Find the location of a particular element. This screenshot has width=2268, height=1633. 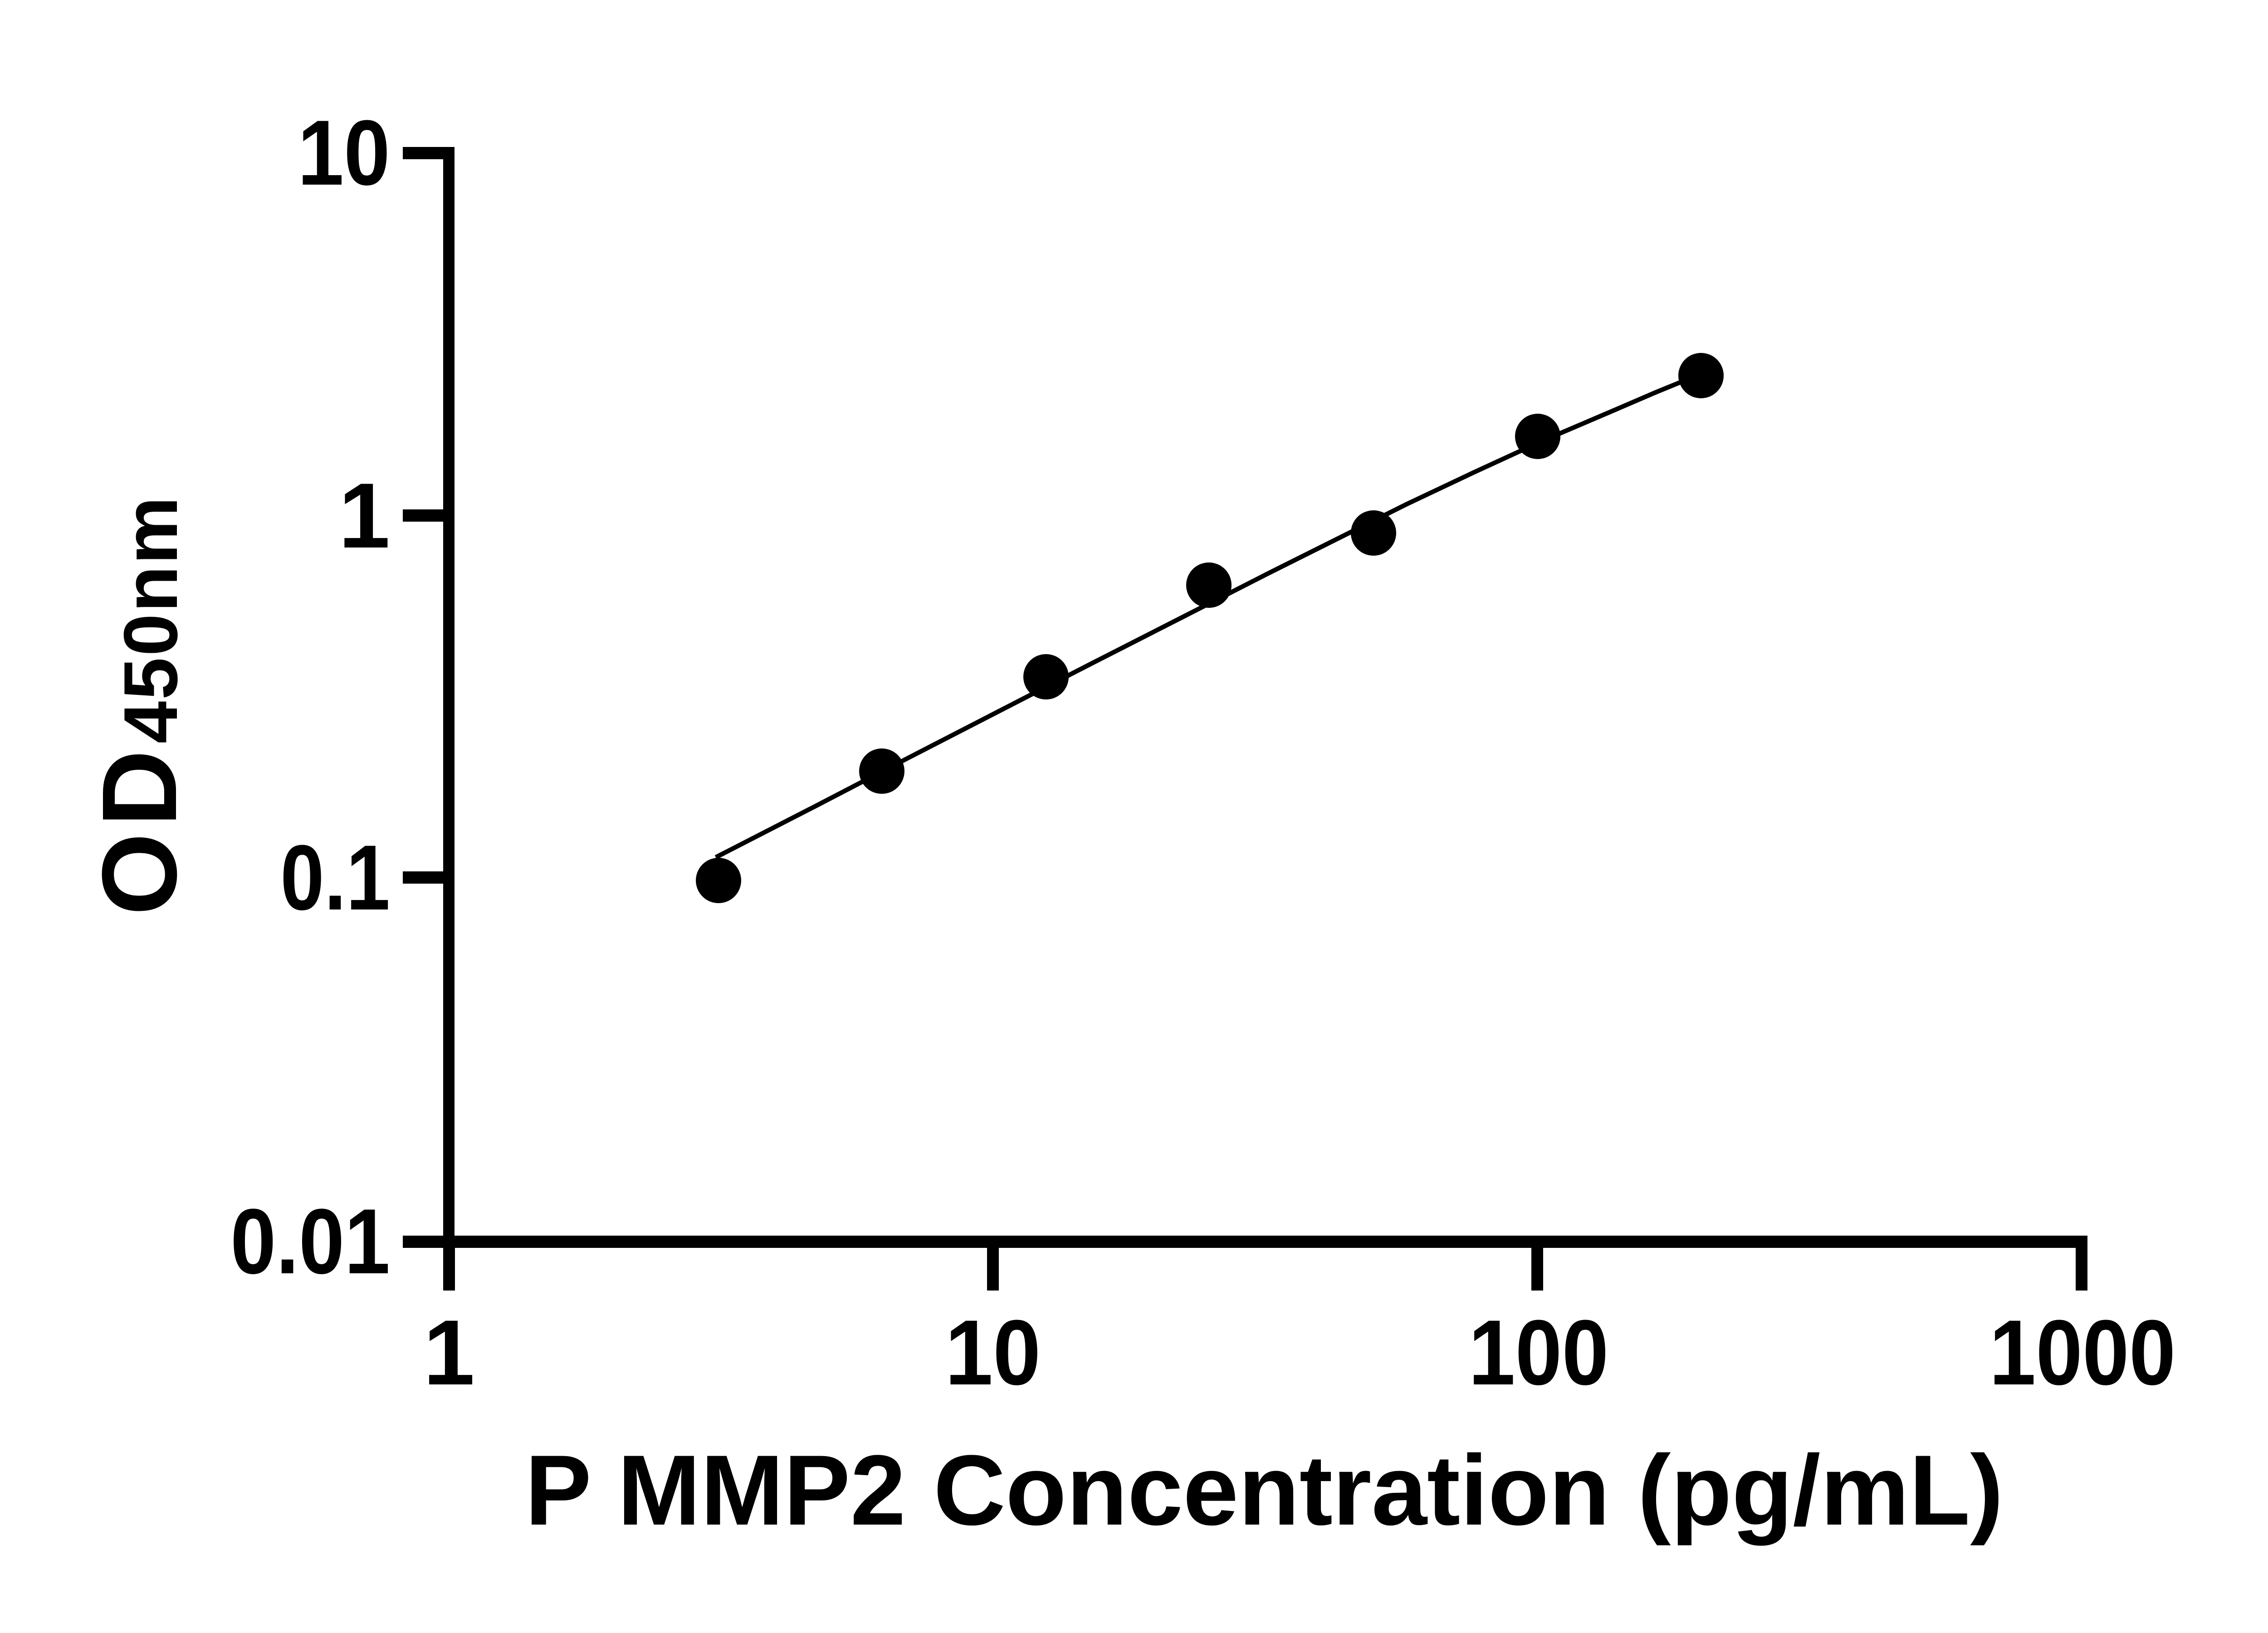

svg-text: 0.1 is located at coordinates (335, 877).